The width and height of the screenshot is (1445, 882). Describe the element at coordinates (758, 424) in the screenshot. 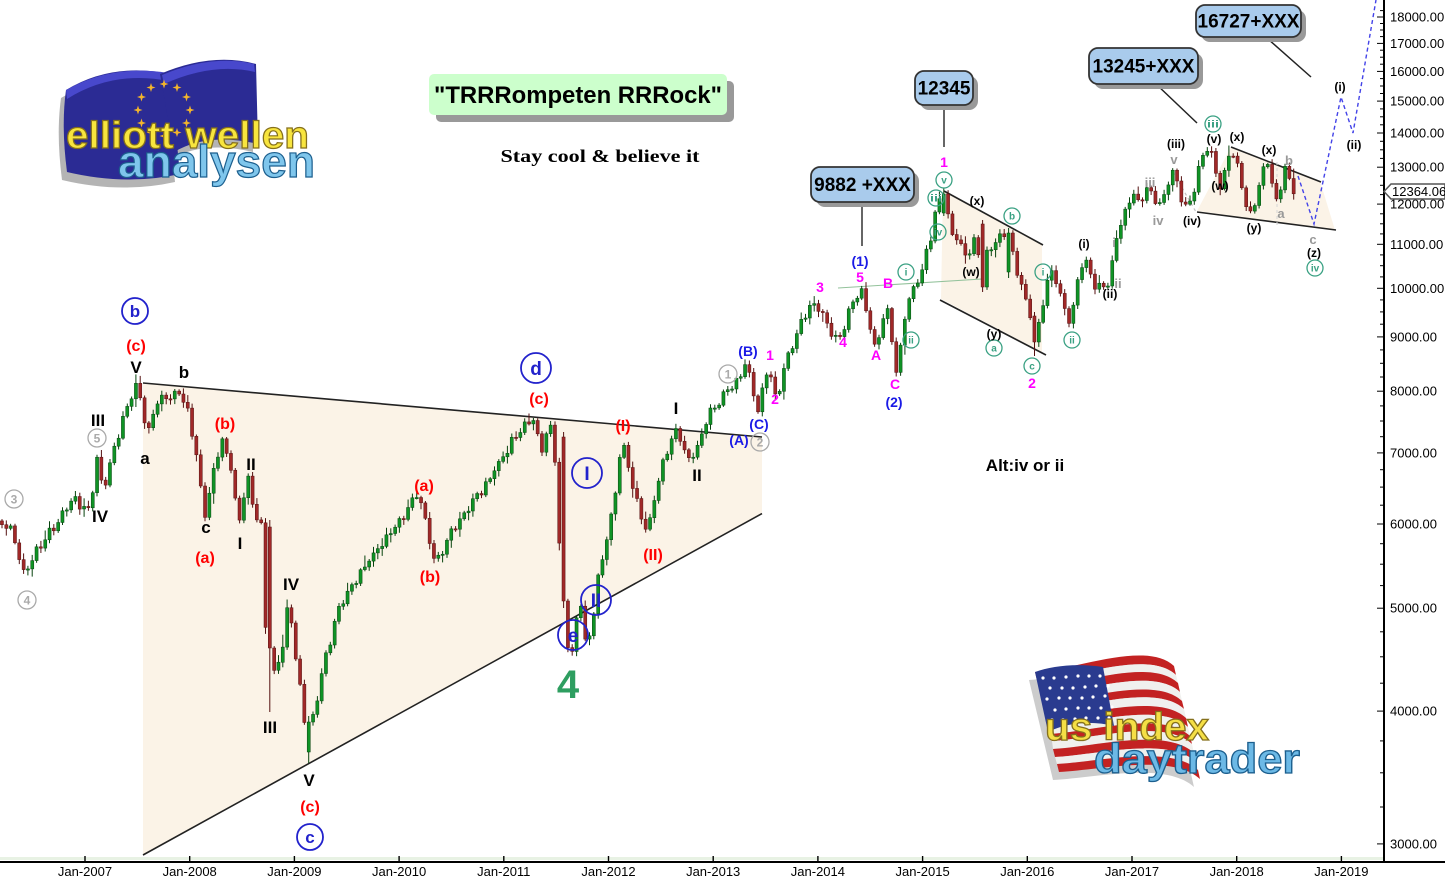

I see `svg-text: (C)` at that location.